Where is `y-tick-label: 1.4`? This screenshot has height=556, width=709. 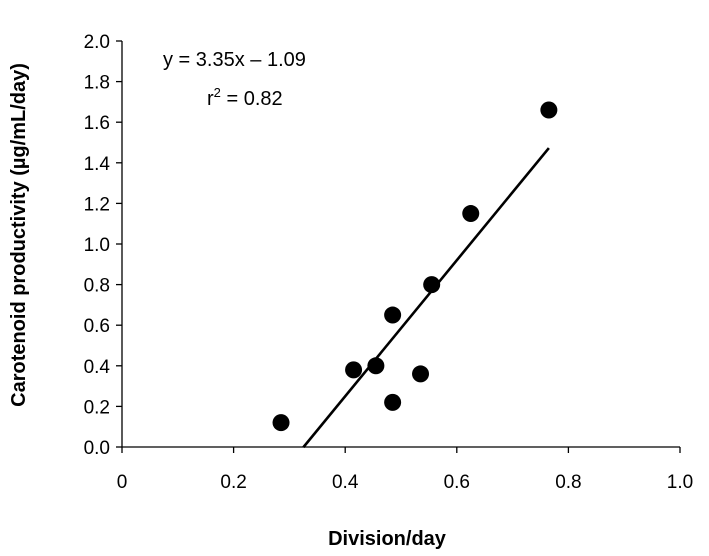
y-tick-label: 1.4 is located at coordinates (97, 164).